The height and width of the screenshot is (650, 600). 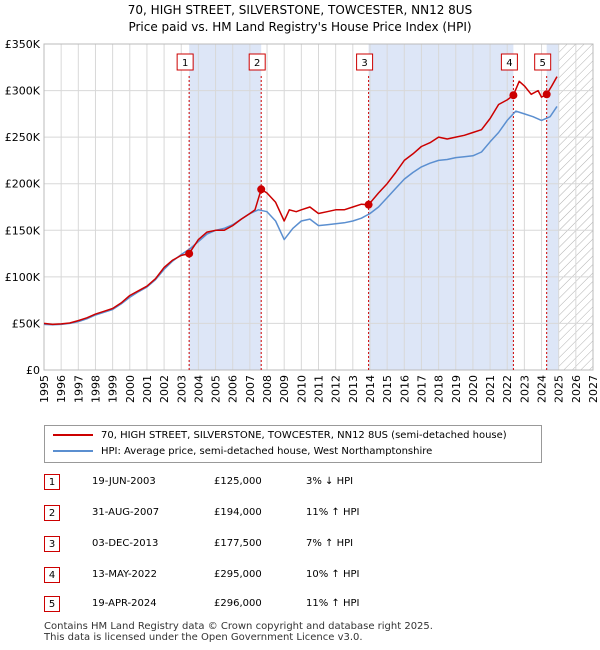 I want to click on x-tick-label: 2010, so click(x=301, y=389).